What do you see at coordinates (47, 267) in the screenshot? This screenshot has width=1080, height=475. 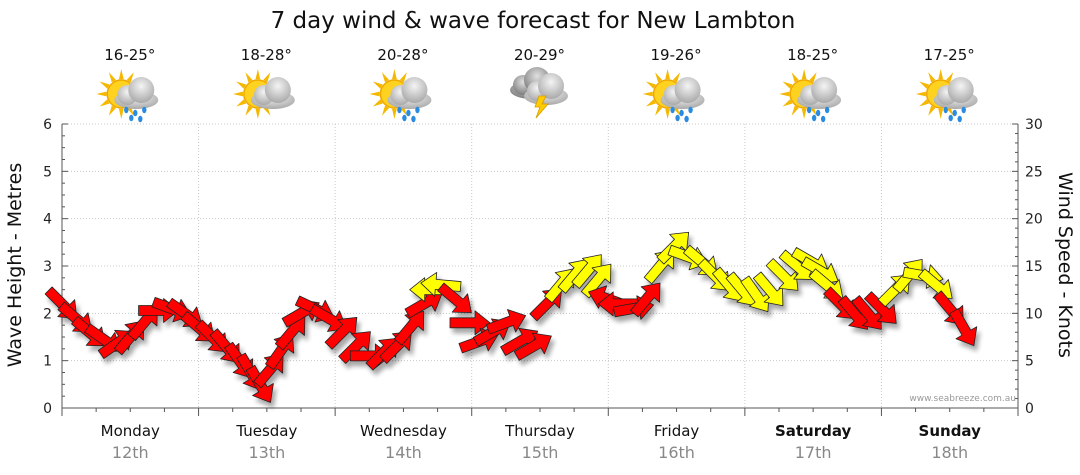 I see `y-tick-label-left: 3` at bounding box center [47, 267].